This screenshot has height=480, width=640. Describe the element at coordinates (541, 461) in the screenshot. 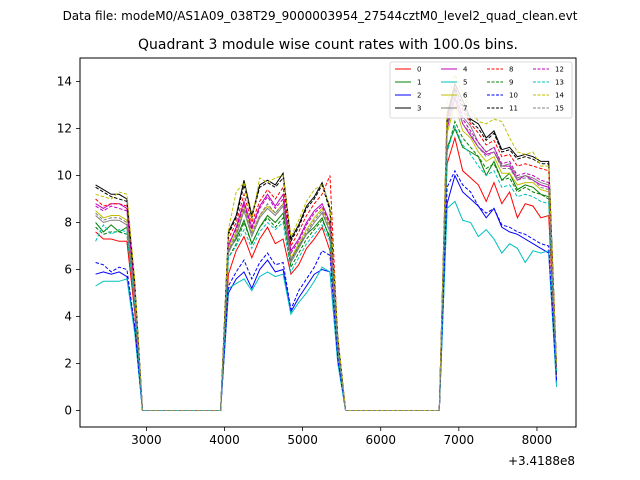

I see `x-offset-label: +3.4188e8` at that location.